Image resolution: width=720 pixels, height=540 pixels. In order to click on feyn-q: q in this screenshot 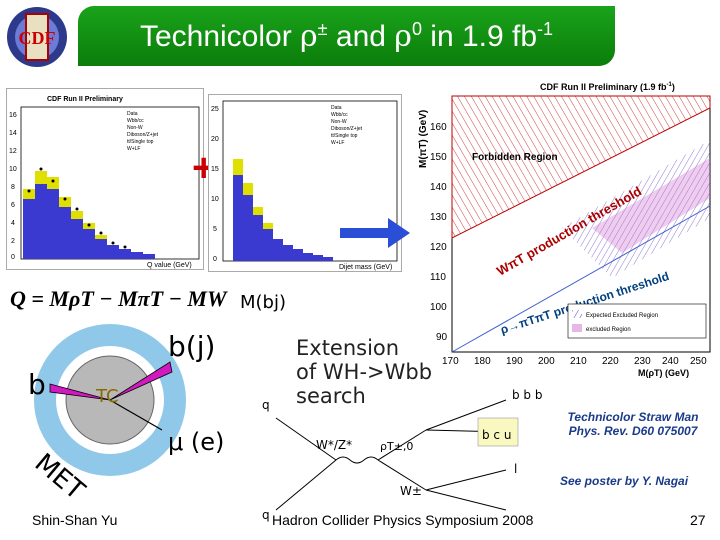, I will do `click(266, 405)`.